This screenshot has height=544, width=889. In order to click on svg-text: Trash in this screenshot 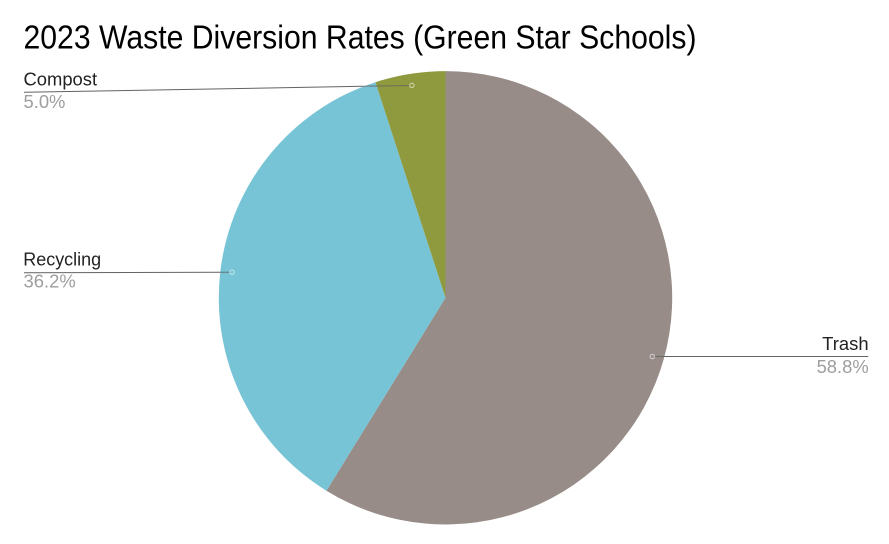, I will do `click(845, 344)`.